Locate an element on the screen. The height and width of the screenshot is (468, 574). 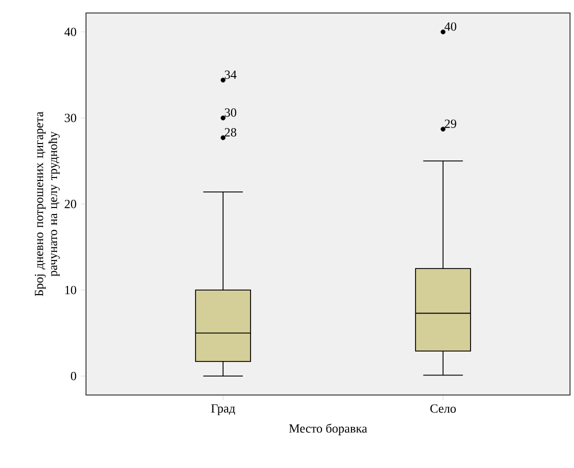
annotation: 34 is located at coordinates (230, 74).